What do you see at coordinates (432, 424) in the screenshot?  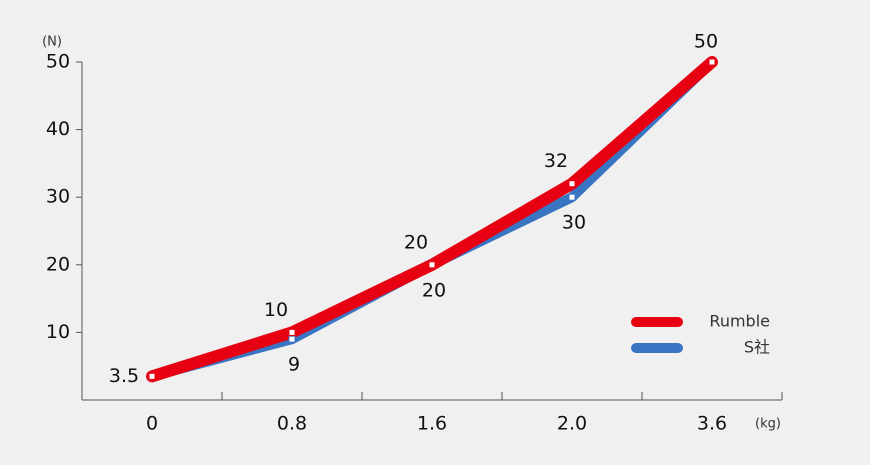 I see `x-tick-label: 1.6` at bounding box center [432, 424].